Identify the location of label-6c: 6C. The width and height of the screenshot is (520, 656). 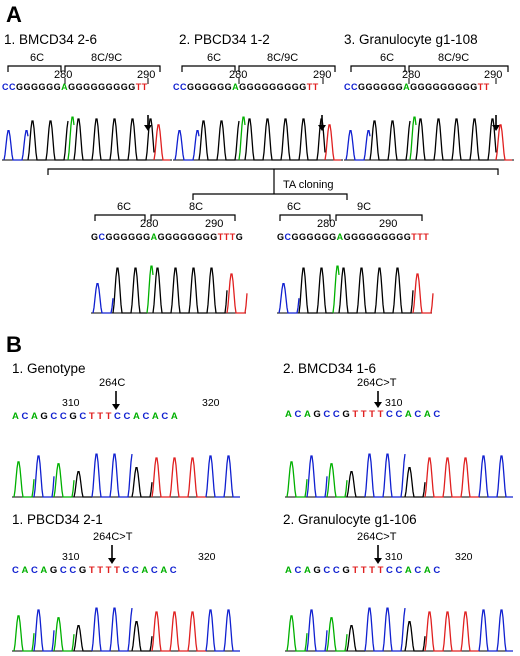
(124, 207).